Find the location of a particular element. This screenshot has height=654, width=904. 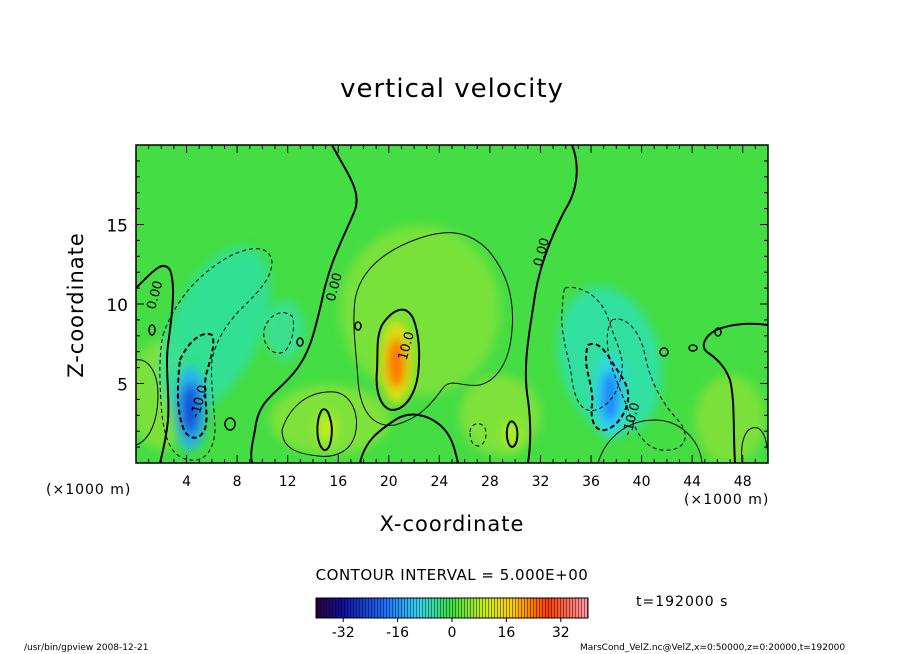

x-tick-label-8: 36 is located at coordinates (591, 482).